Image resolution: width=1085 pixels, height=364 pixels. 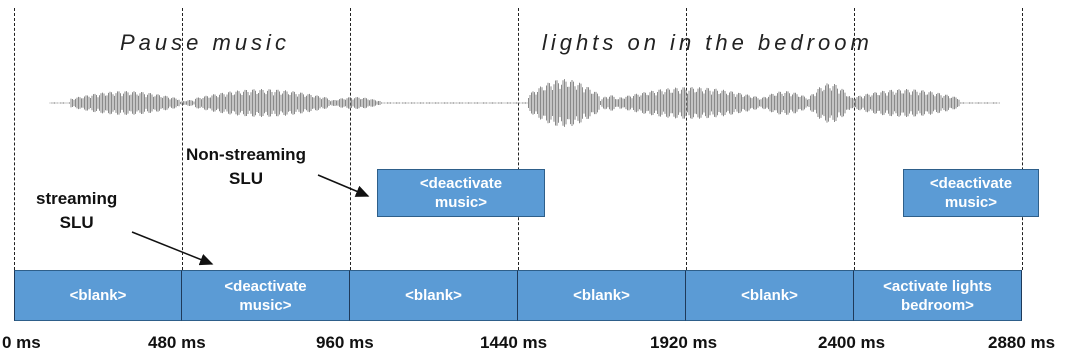 What do you see at coordinates (76, 211) in the screenshot?
I see `streaming-slu-label: streaming SLU` at bounding box center [76, 211].